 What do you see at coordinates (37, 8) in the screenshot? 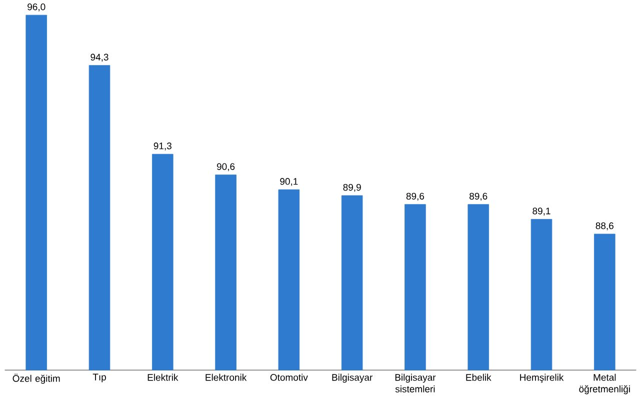
I see `data-label: 96,0` at bounding box center [37, 8].